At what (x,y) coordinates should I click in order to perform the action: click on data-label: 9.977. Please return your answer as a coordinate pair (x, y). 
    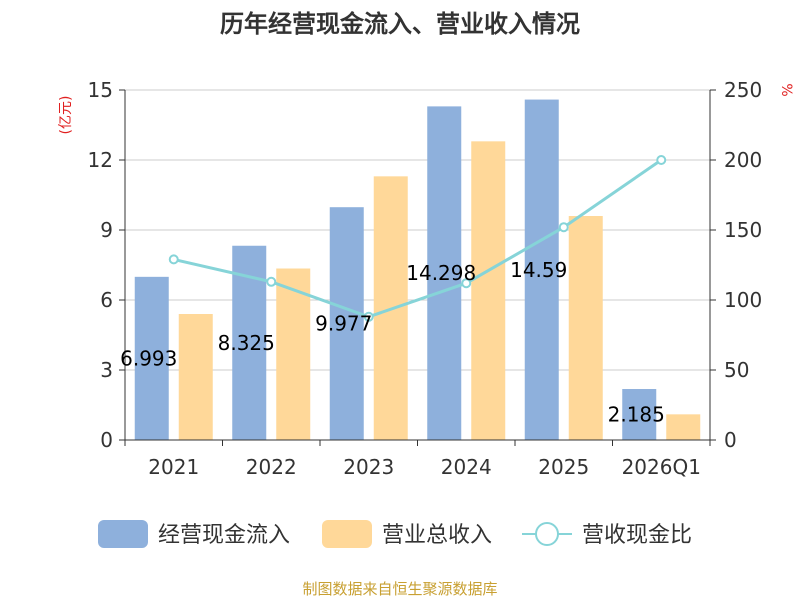
    Looking at the image, I should click on (343, 324).